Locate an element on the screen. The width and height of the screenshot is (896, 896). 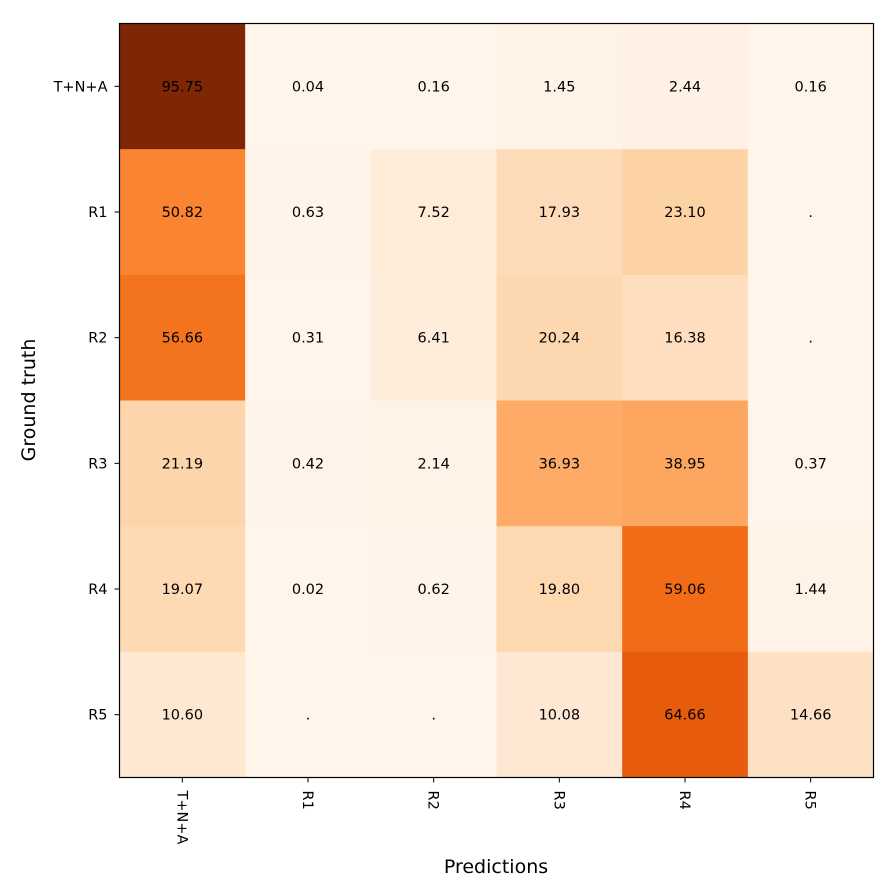
cell-value-label: 0.02 is located at coordinates (308, 590).